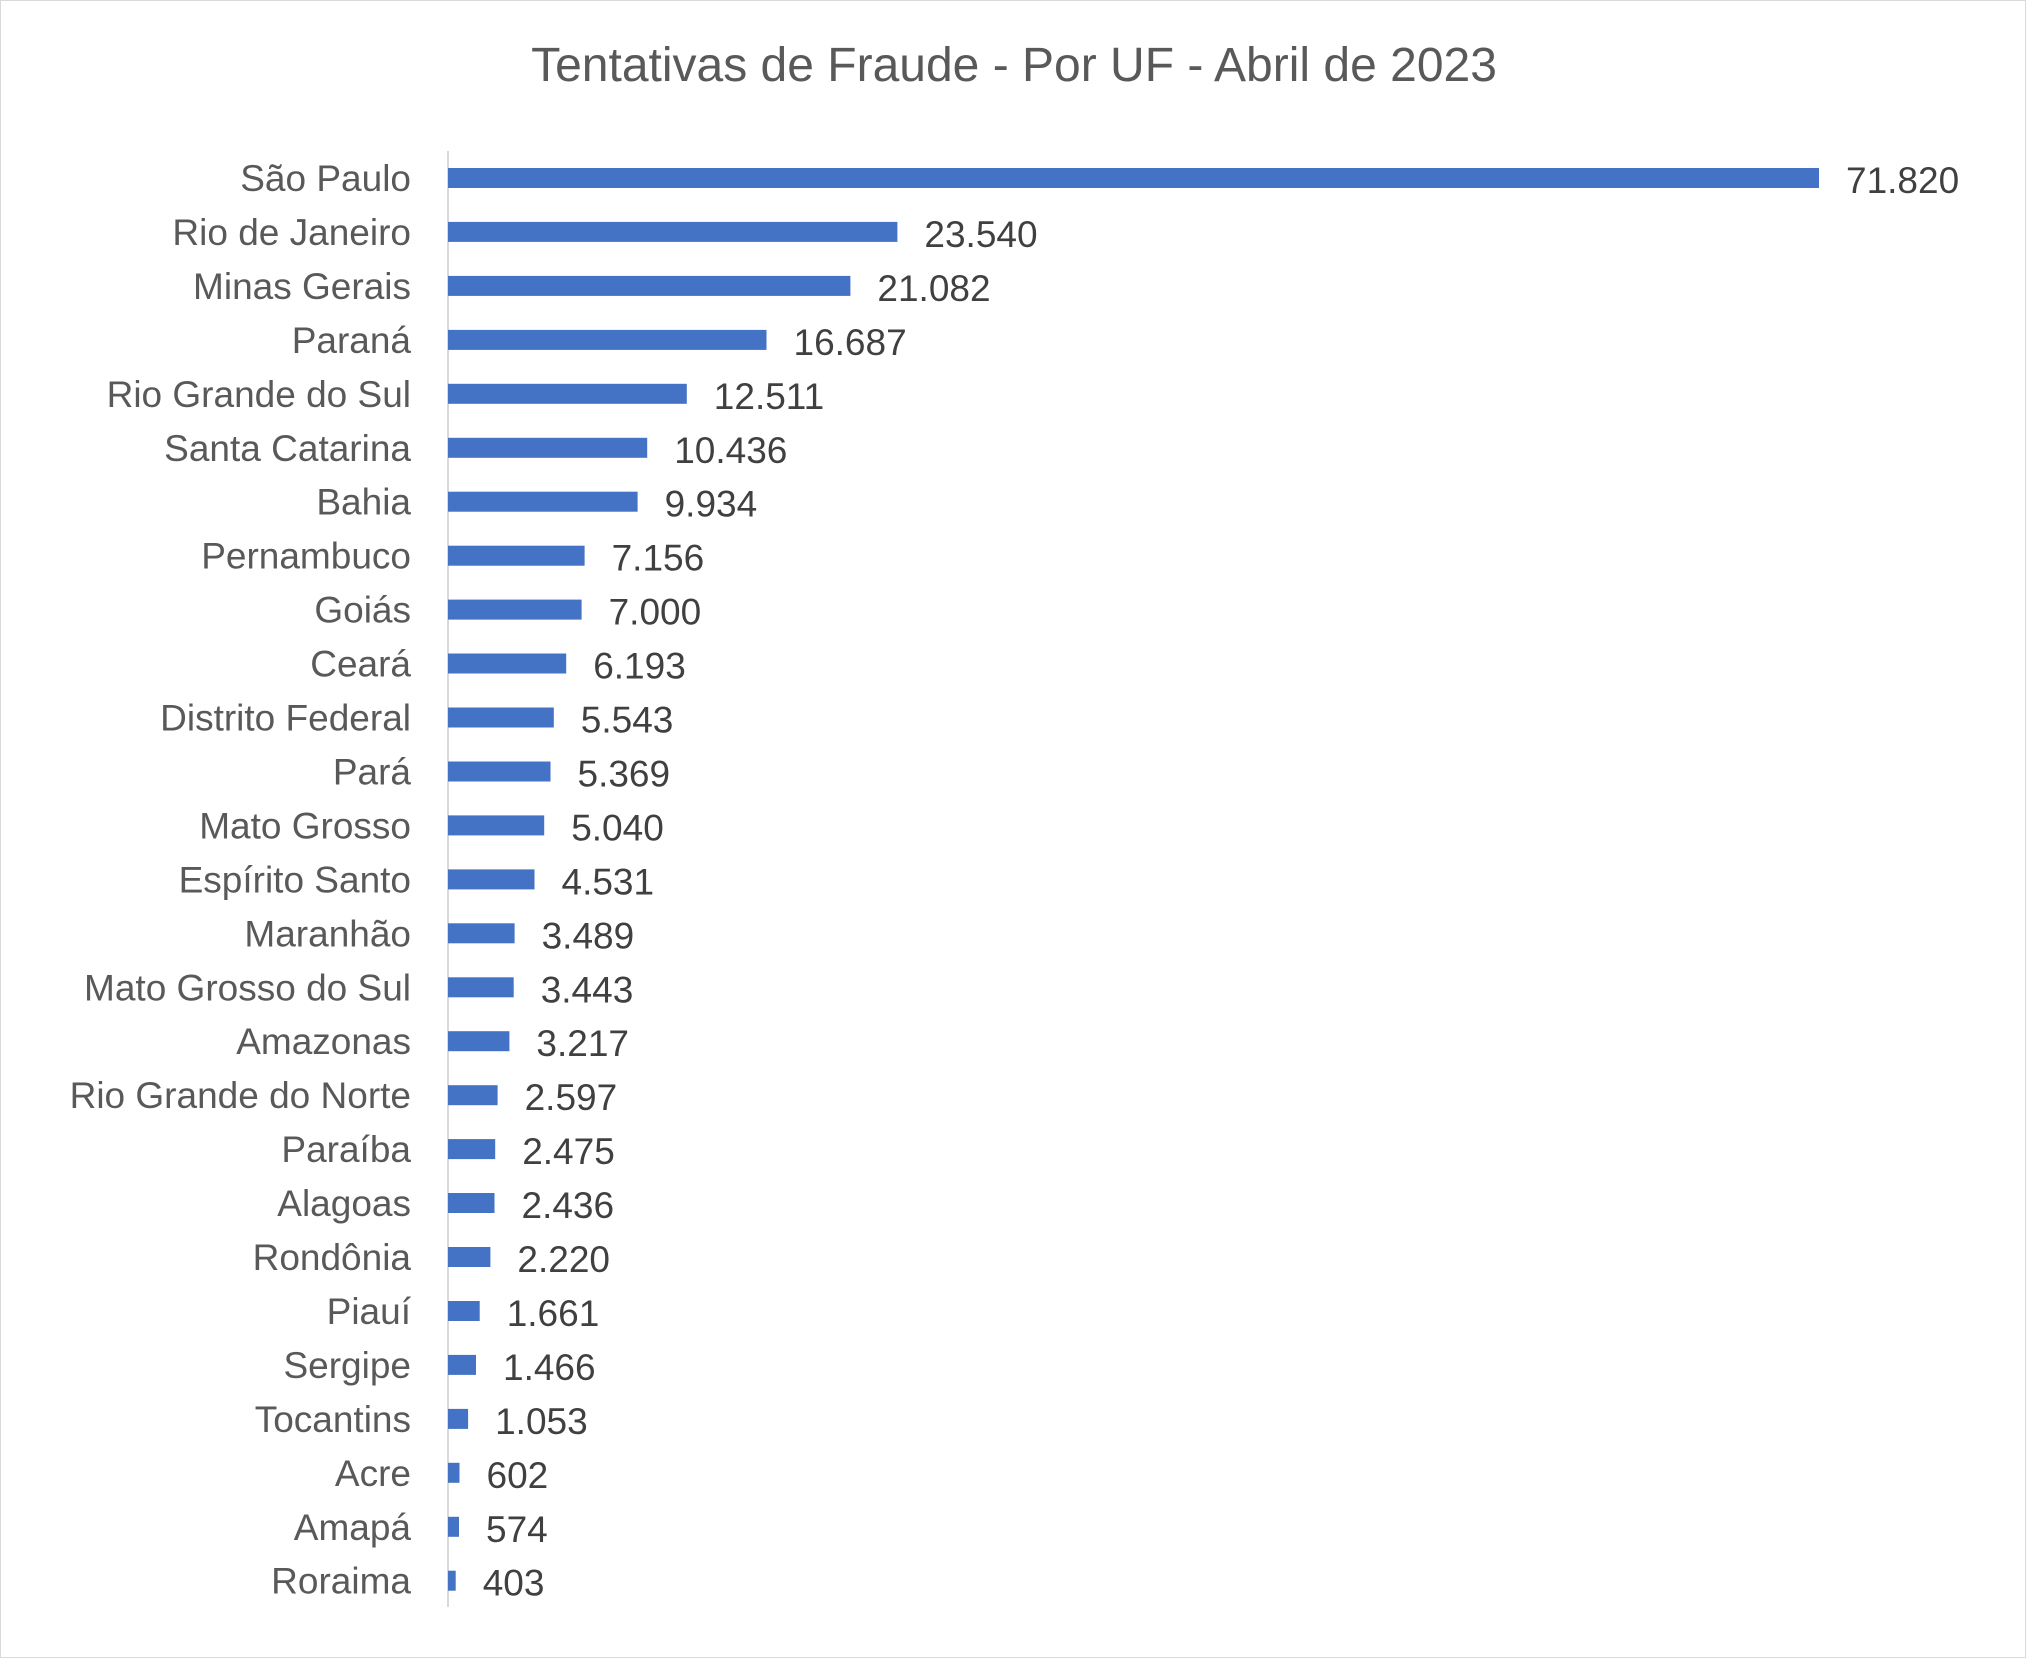 The height and width of the screenshot is (1659, 2026). What do you see at coordinates (711, 504) in the screenshot?
I see `data-label-6: 9.934` at bounding box center [711, 504].